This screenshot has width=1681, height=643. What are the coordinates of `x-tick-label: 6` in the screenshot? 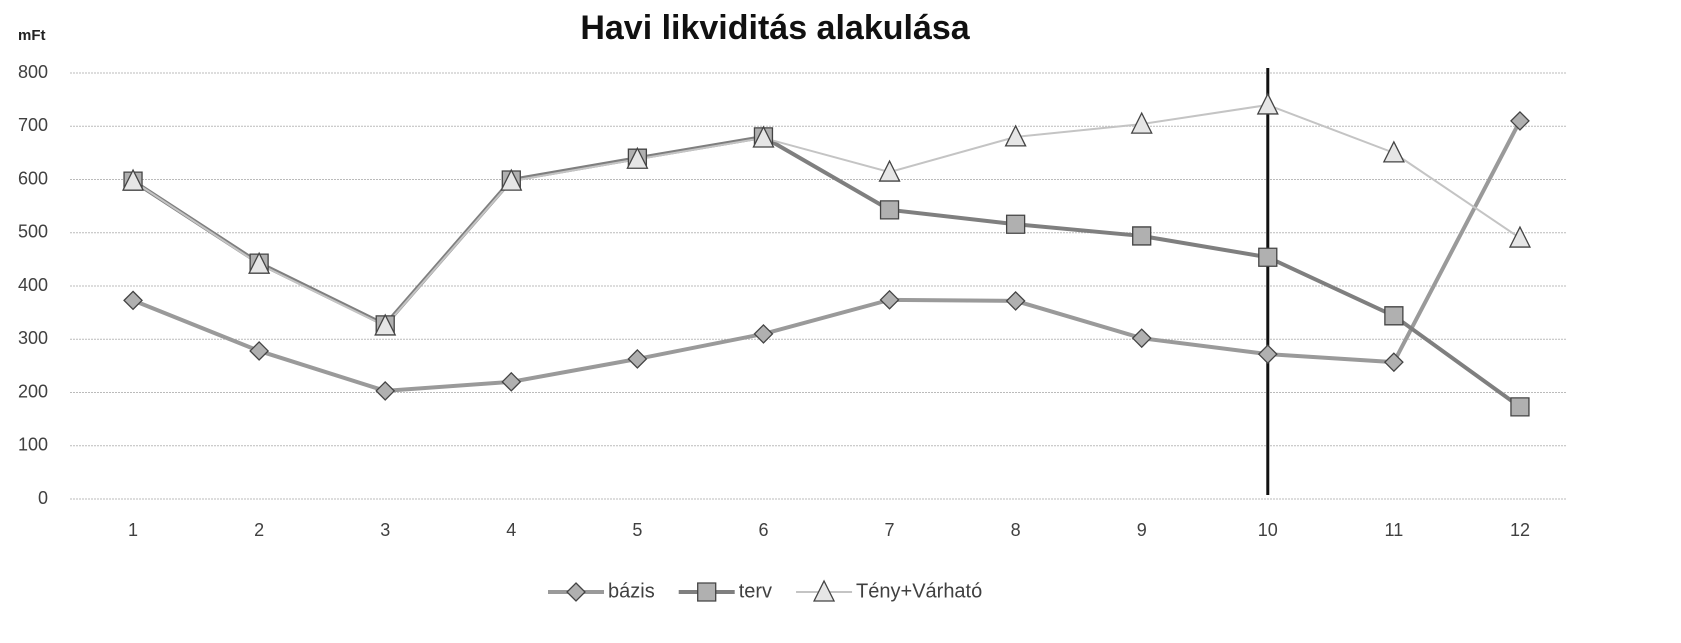 It's located at (763, 530).